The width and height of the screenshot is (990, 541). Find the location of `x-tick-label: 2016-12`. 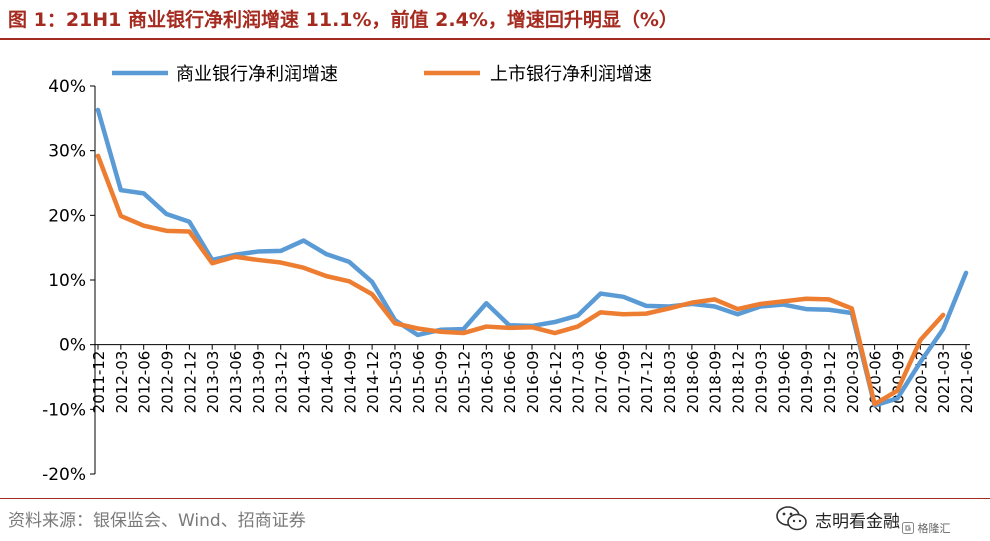

x-tick-label: 2016-12 is located at coordinates (556, 382).